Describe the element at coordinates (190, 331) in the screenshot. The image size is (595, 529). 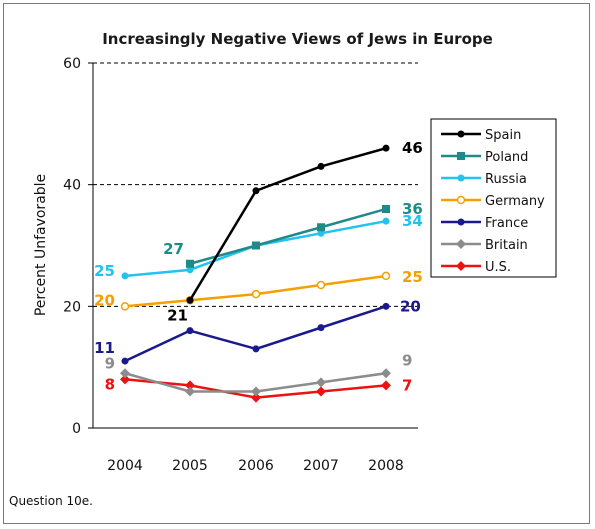
I see `point-france-2005` at that location.